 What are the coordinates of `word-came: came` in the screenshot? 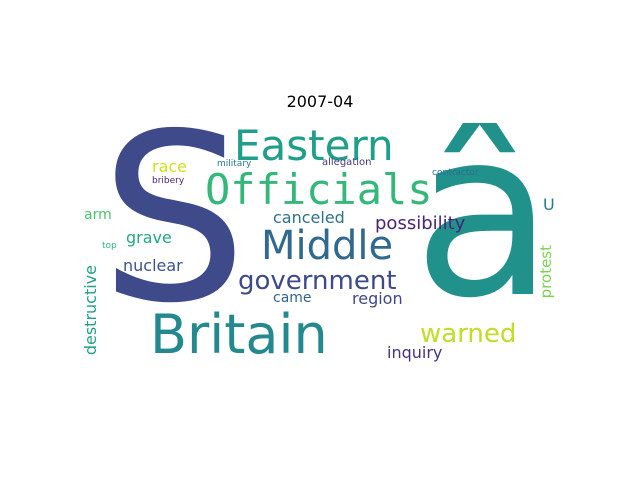 It's located at (292, 298).